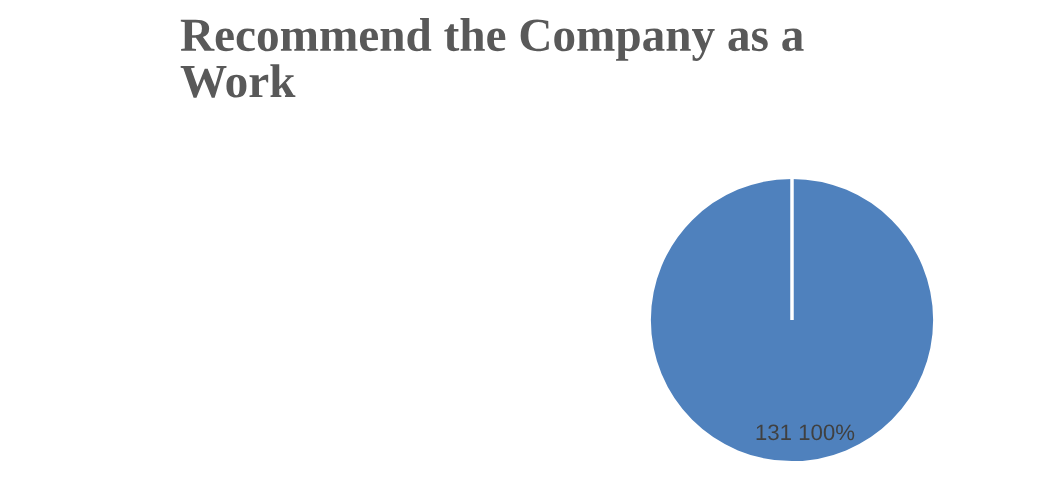 The image size is (1057, 489). Describe the element at coordinates (827, 432) in the screenshot. I see `text: 100%` at that location.